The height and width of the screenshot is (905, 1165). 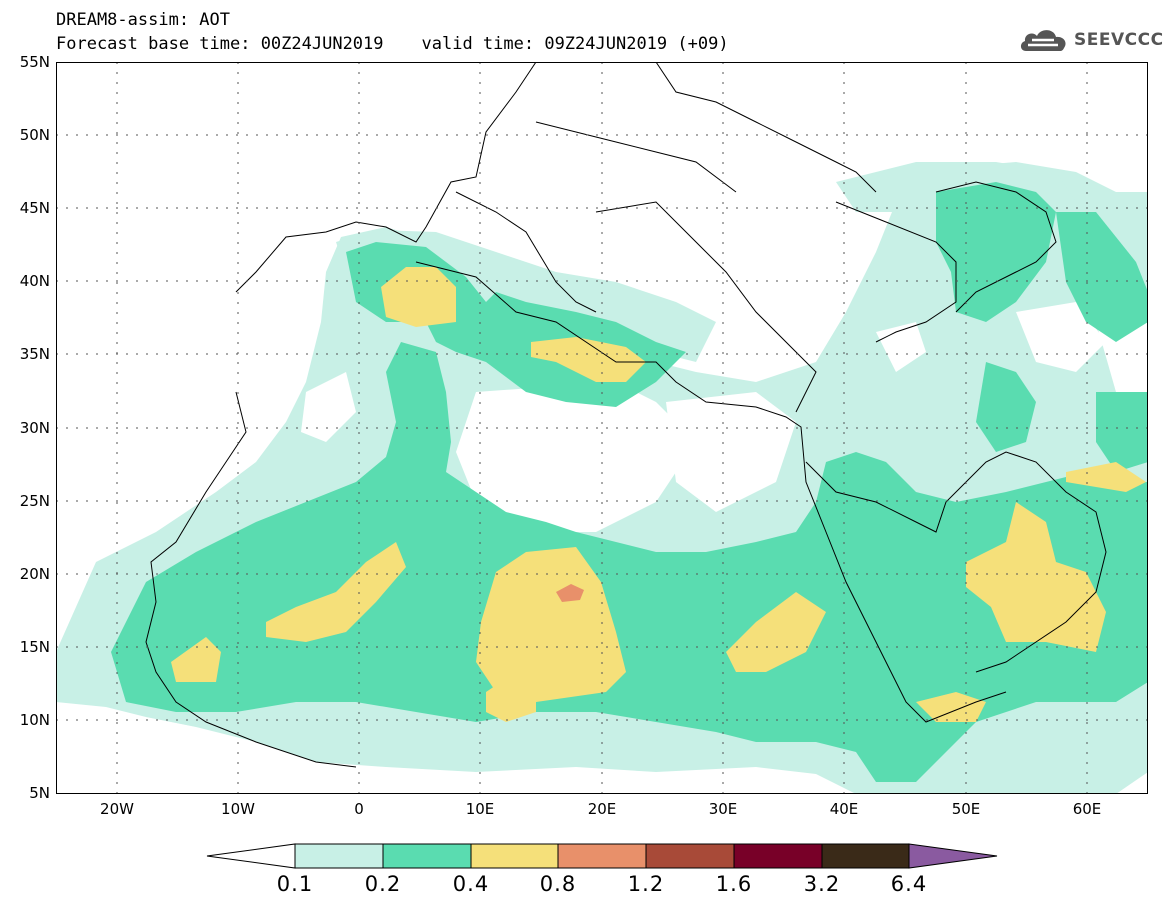 What do you see at coordinates (1087, 809) in the screenshot?
I see `lon-label: 60E` at bounding box center [1087, 809].